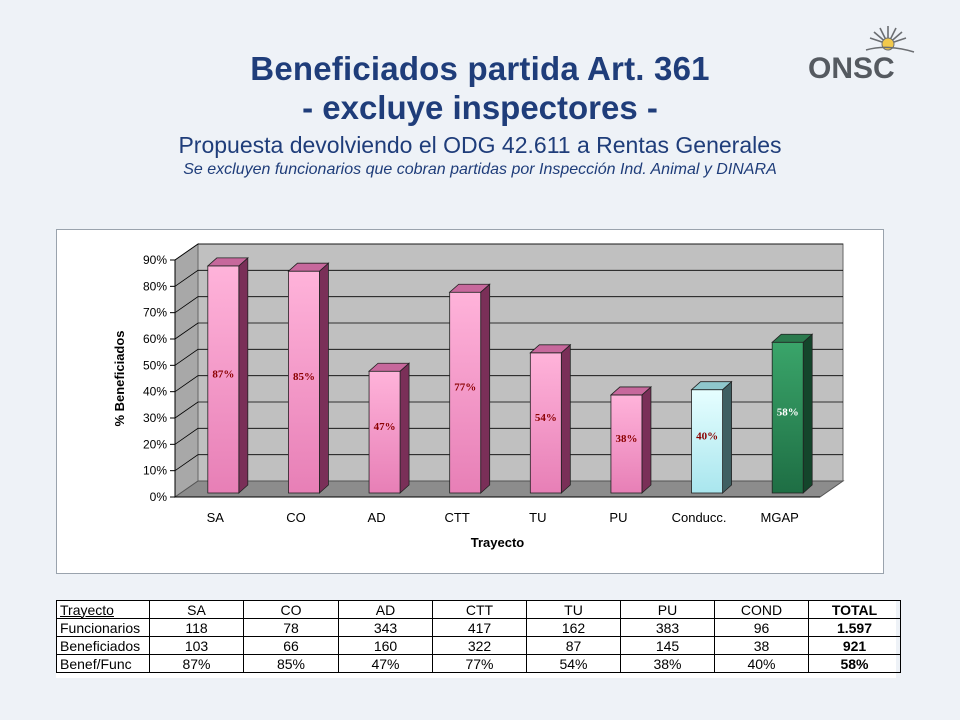 The width and height of the screenshot is (960, 720). What do you see at coordinates (216, 517) in the screenshot?
I see `x-tick-label: SA` at bounding box center [216, 517].